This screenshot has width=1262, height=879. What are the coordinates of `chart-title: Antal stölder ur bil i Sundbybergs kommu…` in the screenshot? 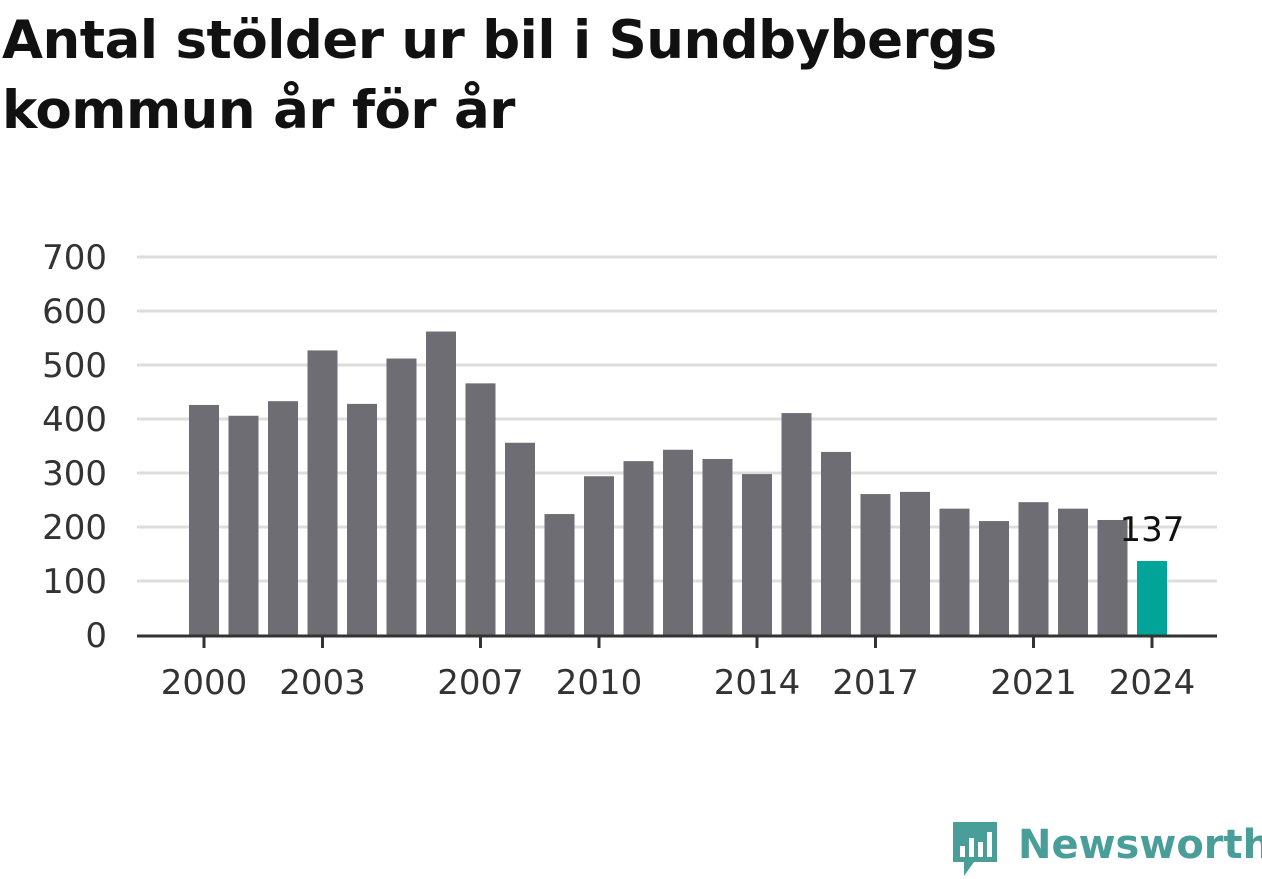 It's located at (499, 75).